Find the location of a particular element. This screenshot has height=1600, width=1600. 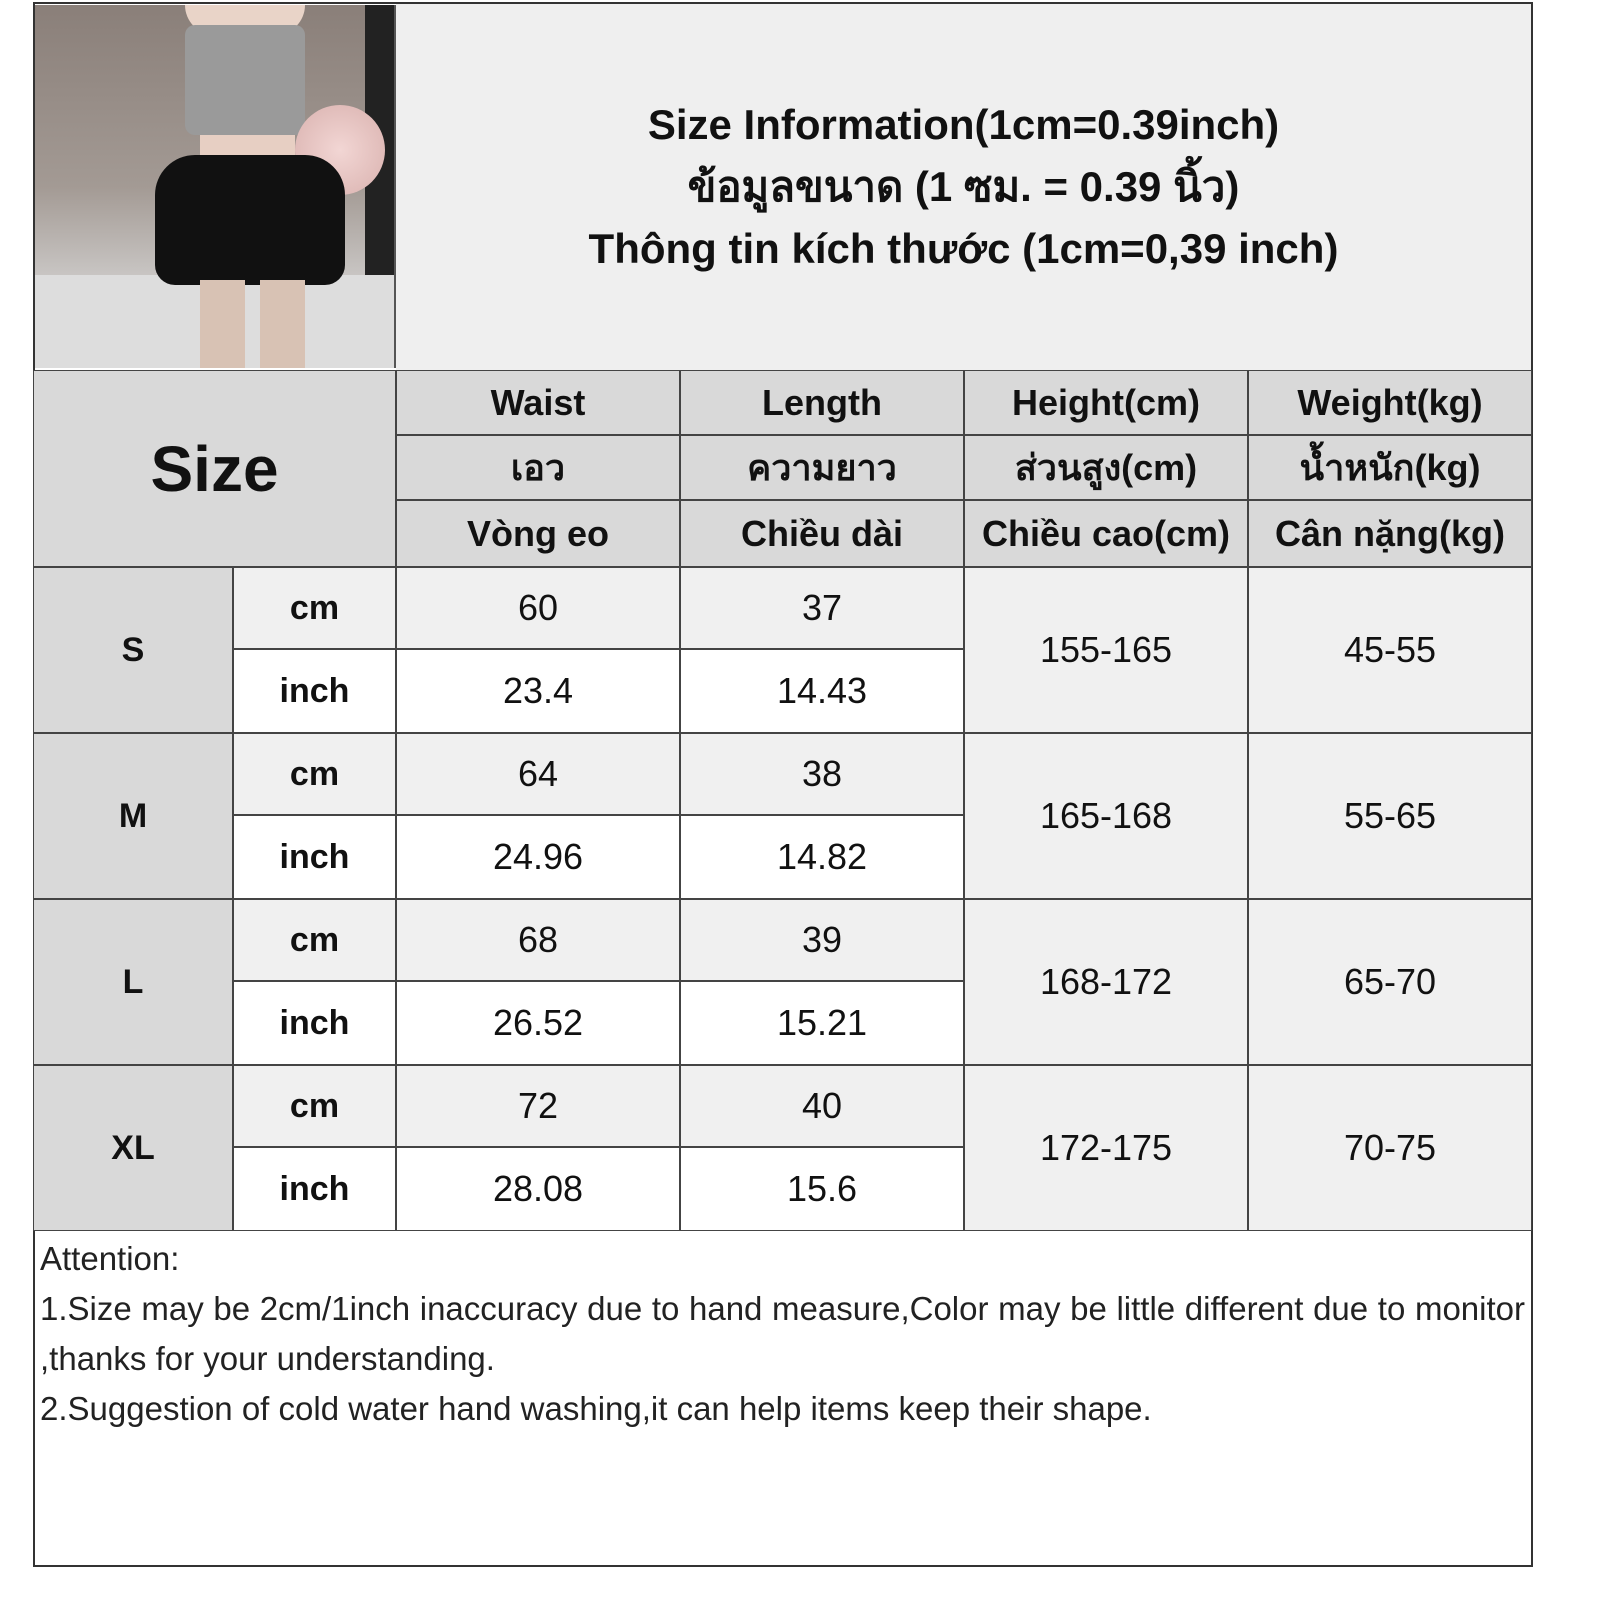

product-photo is located at coordinates (215, 186).